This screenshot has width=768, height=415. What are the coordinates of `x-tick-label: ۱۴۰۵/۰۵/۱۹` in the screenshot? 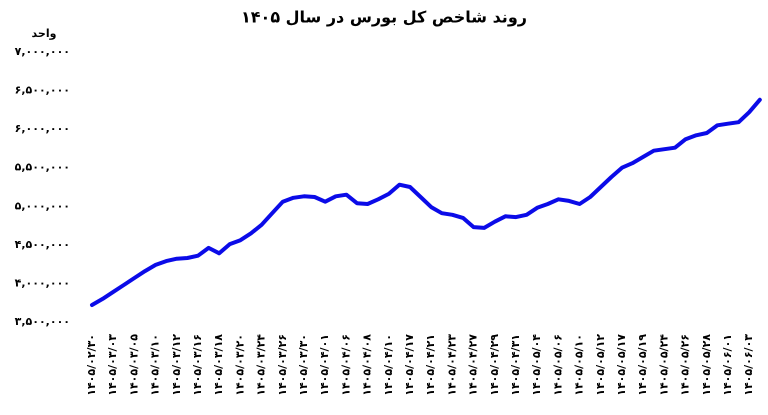 It's located at (642, 365).